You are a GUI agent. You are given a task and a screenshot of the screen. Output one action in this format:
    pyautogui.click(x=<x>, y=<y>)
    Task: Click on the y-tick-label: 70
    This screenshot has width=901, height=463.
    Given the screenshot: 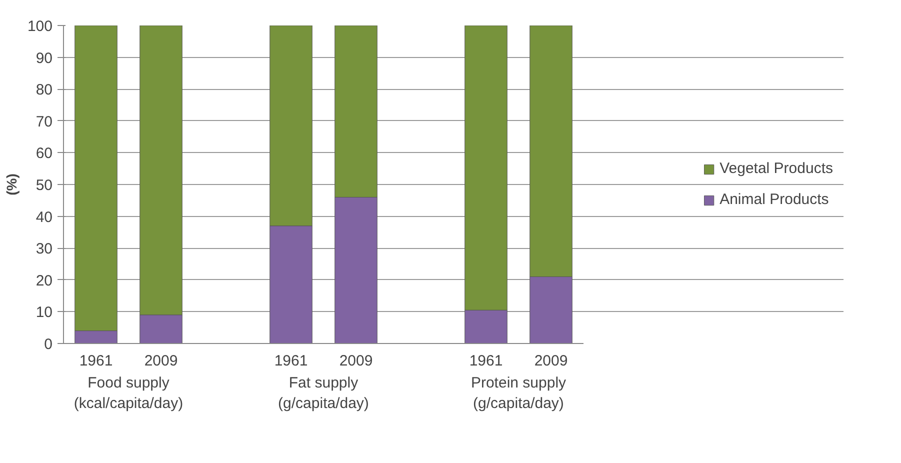 What is the action you would take?
    pyautogui.click(x=44, y=121)
    